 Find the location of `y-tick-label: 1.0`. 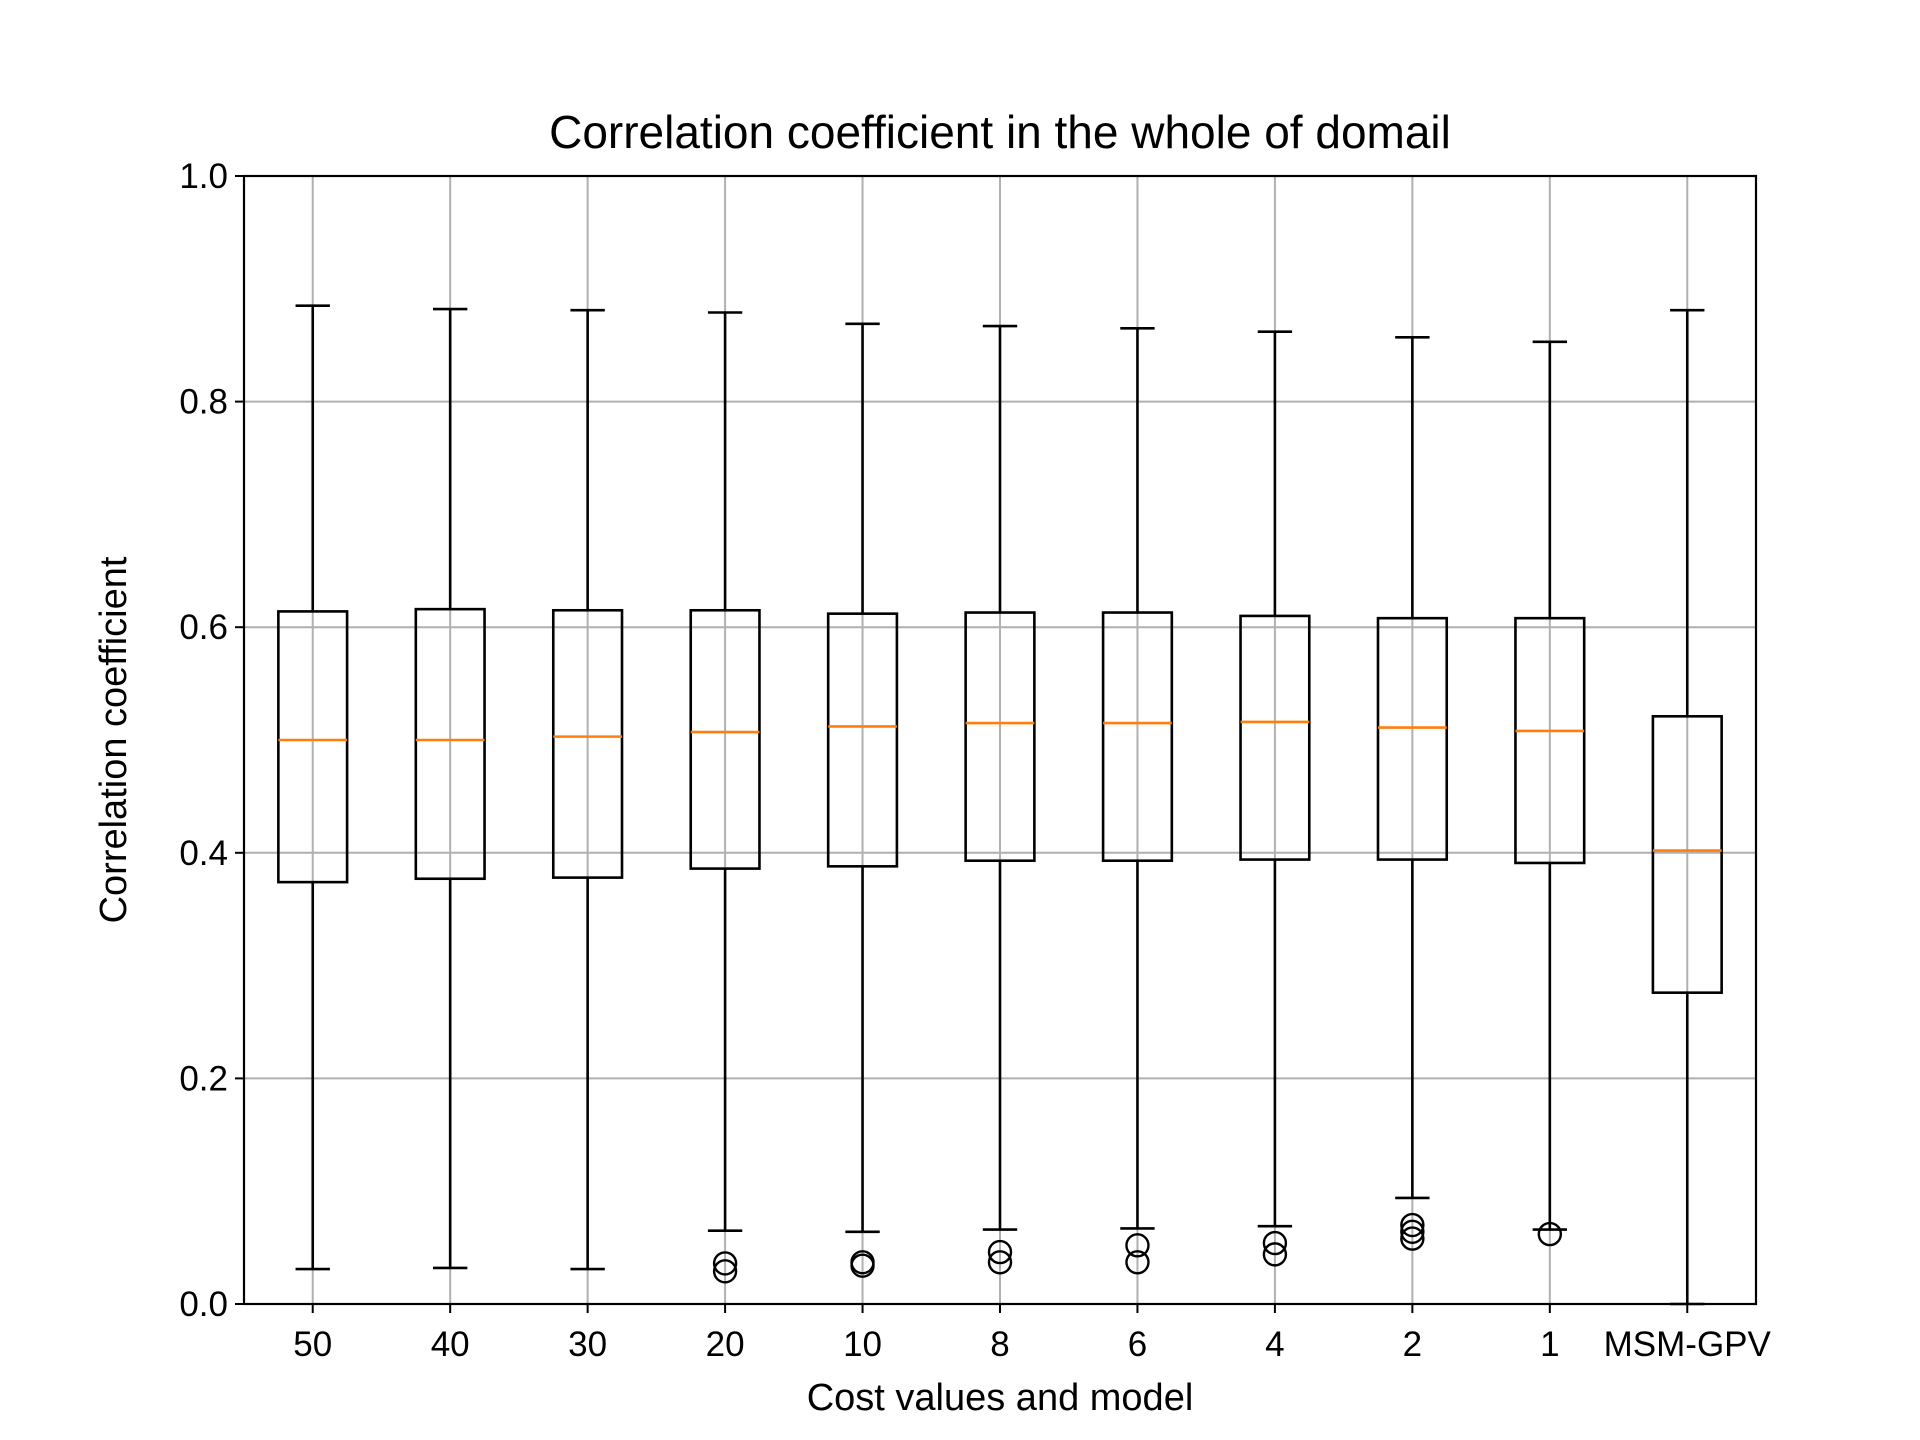

y-tick-label: 1.0 is located at coordinates (203, 176).